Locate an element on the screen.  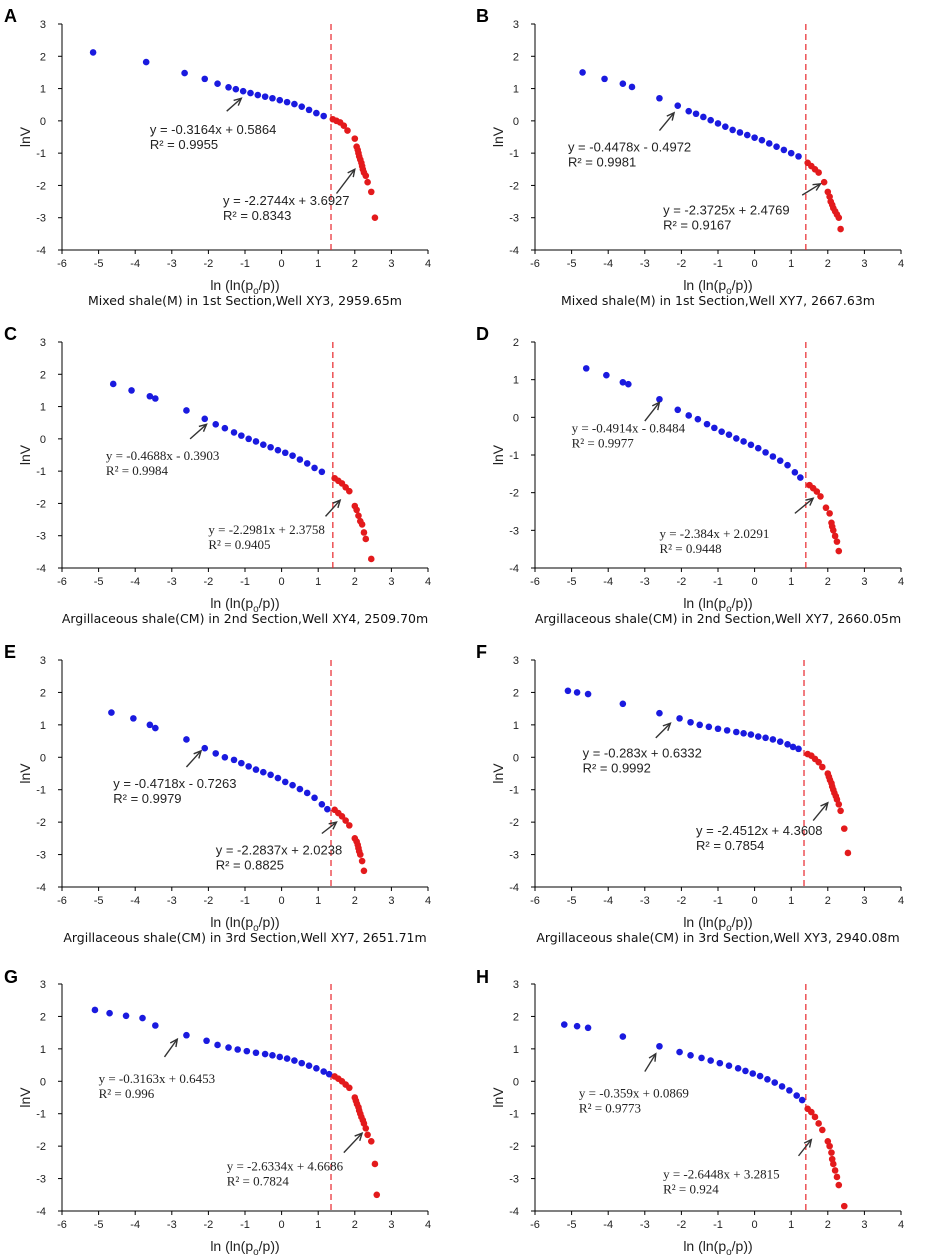
fit1-arrow is located at coordinates (170, 1048).